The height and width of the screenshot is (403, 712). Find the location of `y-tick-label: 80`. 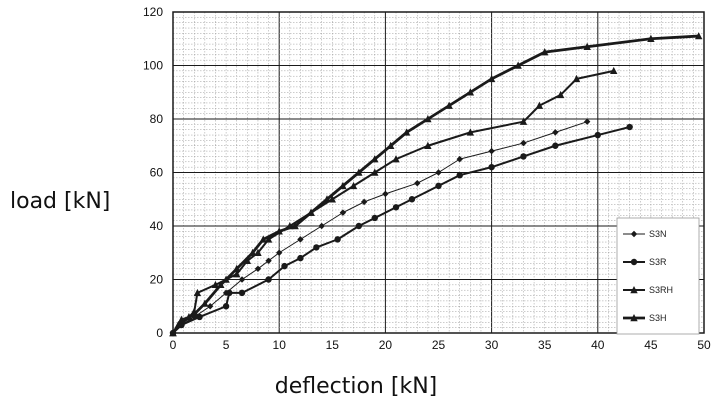

y-tick-label: 80 is located at coordinates (157, 119).